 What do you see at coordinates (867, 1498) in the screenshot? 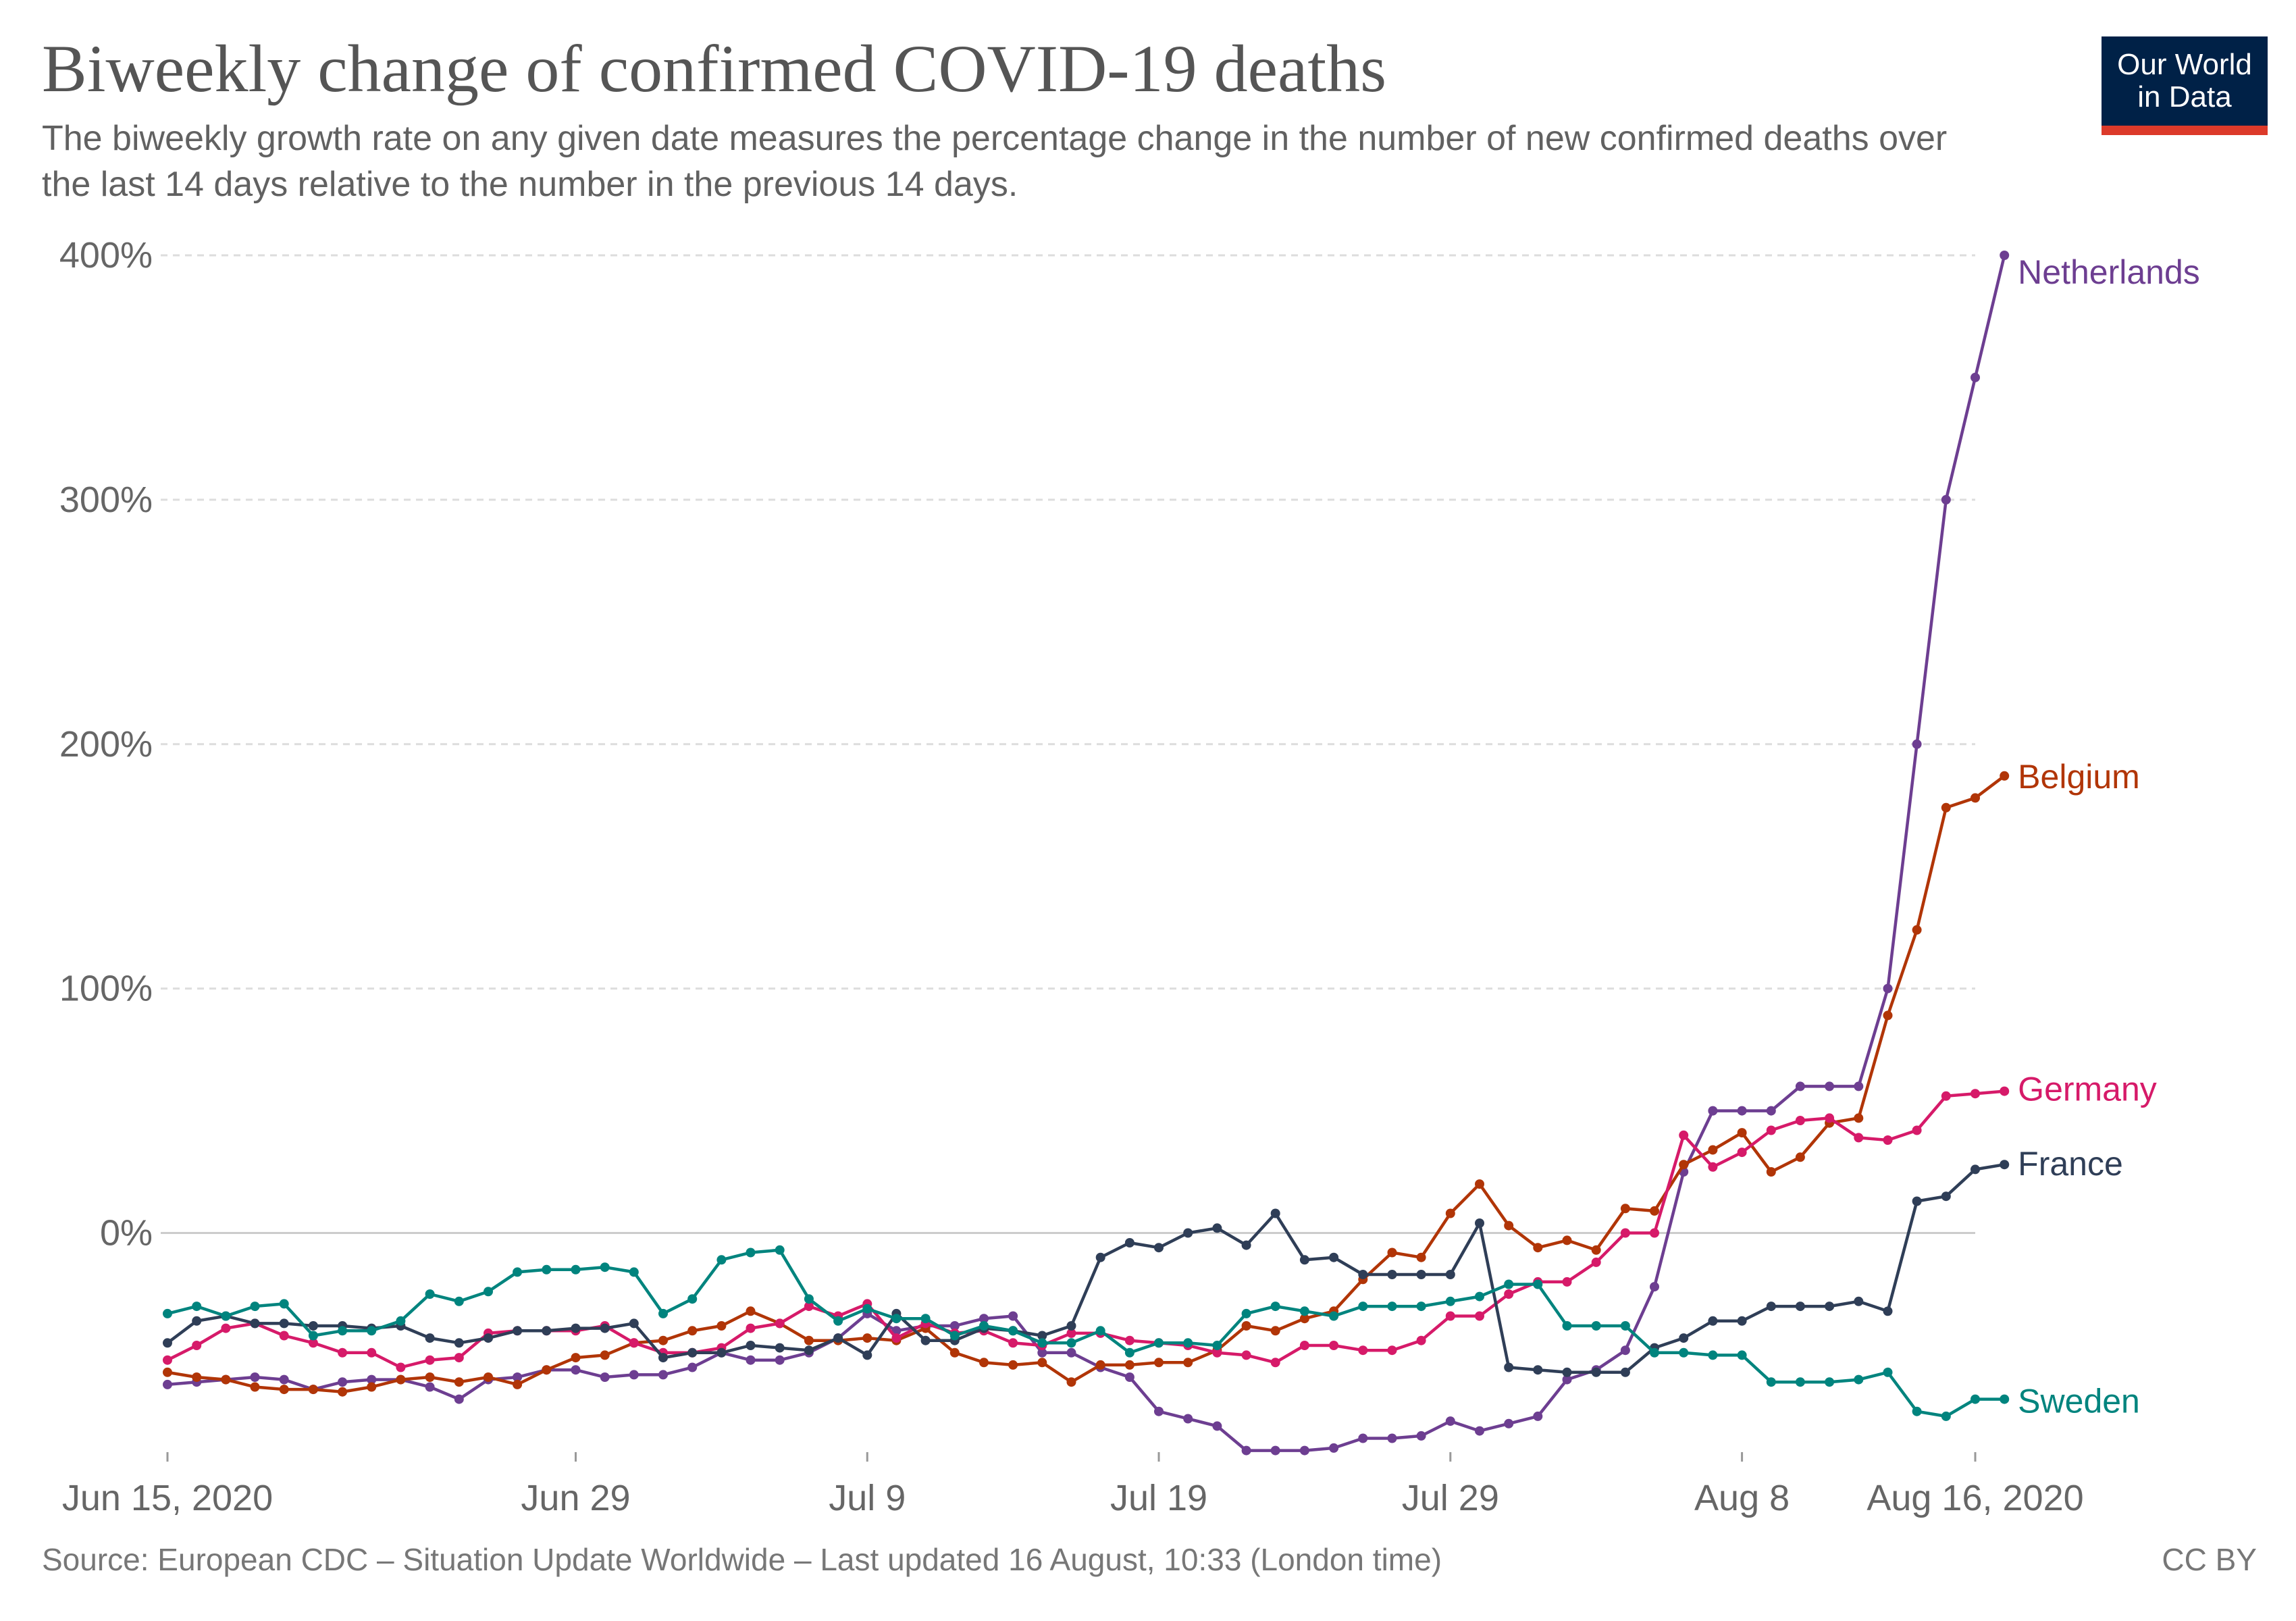
I see `x-tick-label: Jul 9` at bounding box center [867, 1498].